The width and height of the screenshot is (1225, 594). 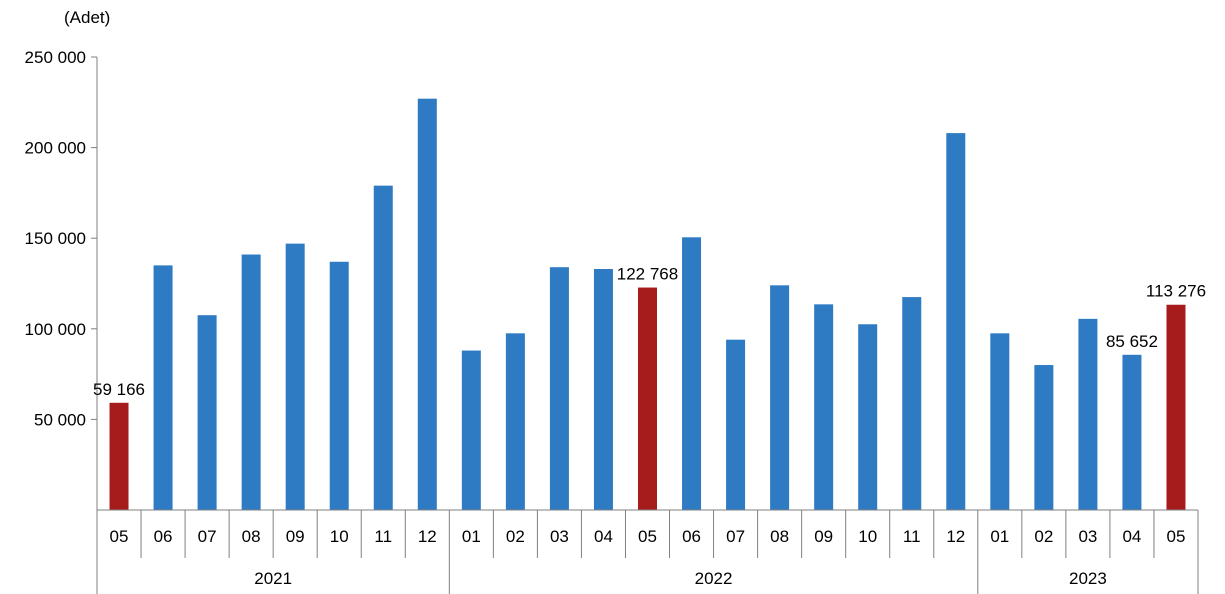 I want to click on year-label: 2022, so click(x=714, y=578).